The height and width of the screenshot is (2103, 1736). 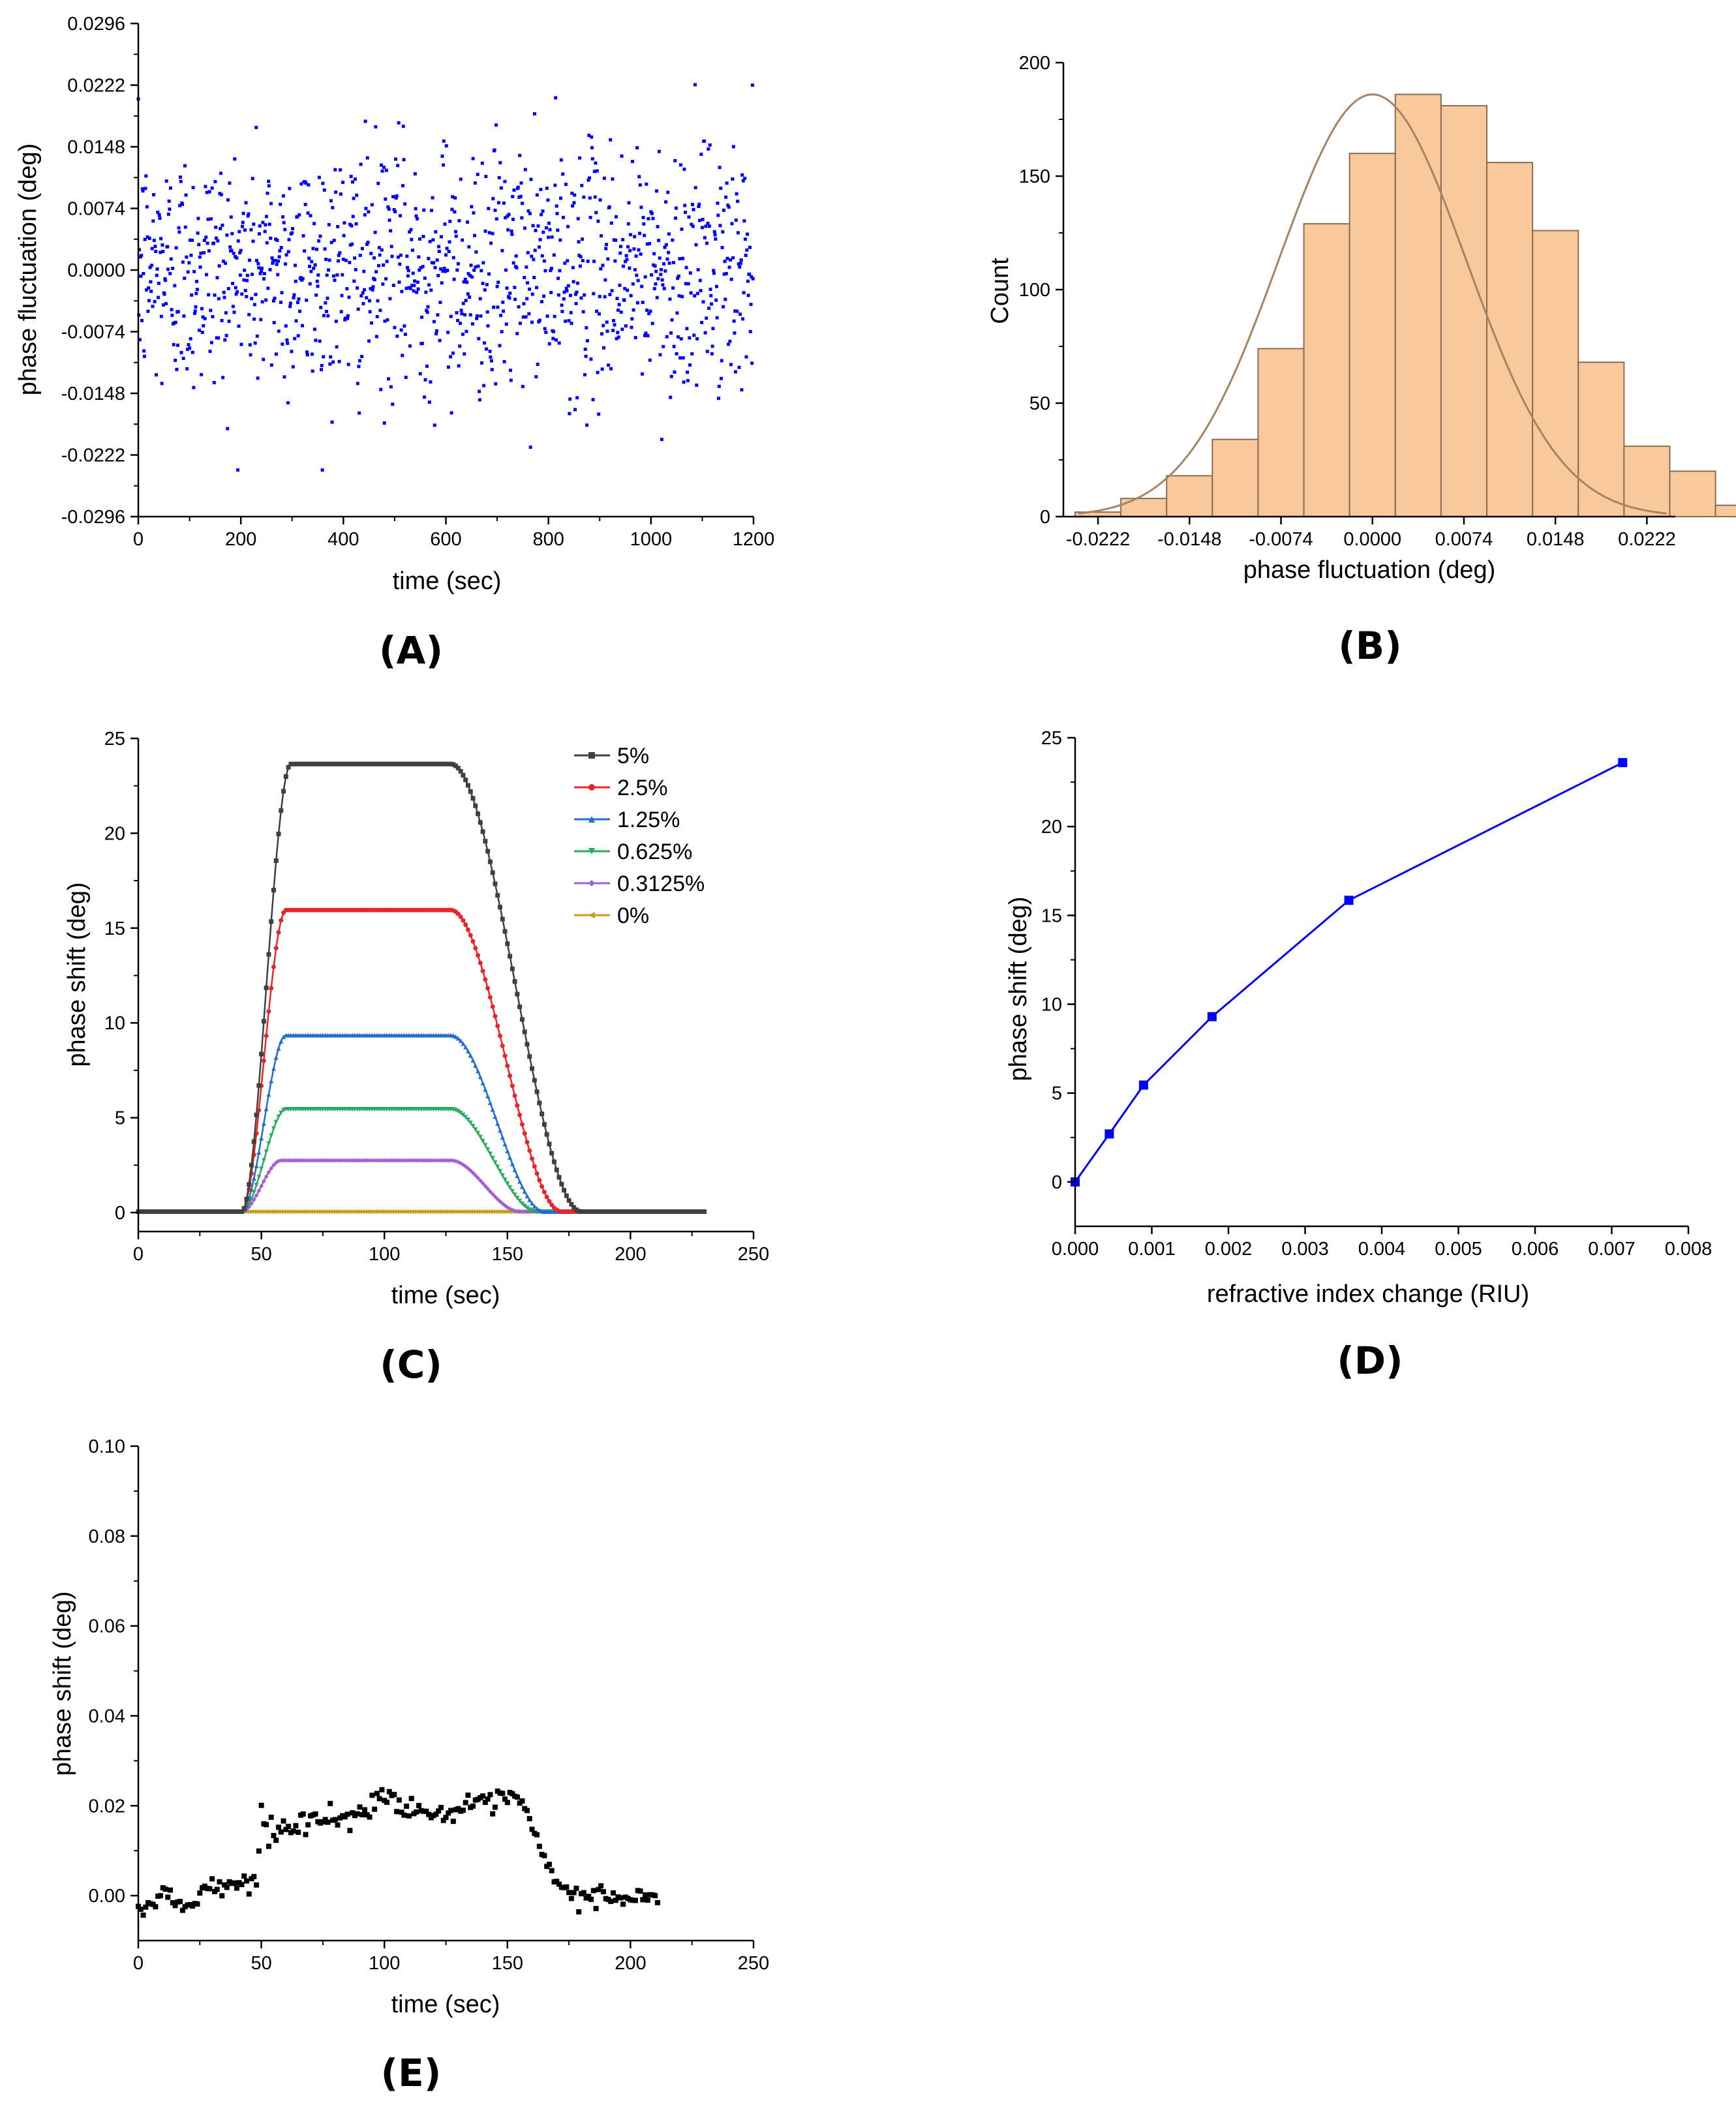 I want to click on panel-b-xlabel: phase fluctuation (deg), so click(x=1369, y=570).